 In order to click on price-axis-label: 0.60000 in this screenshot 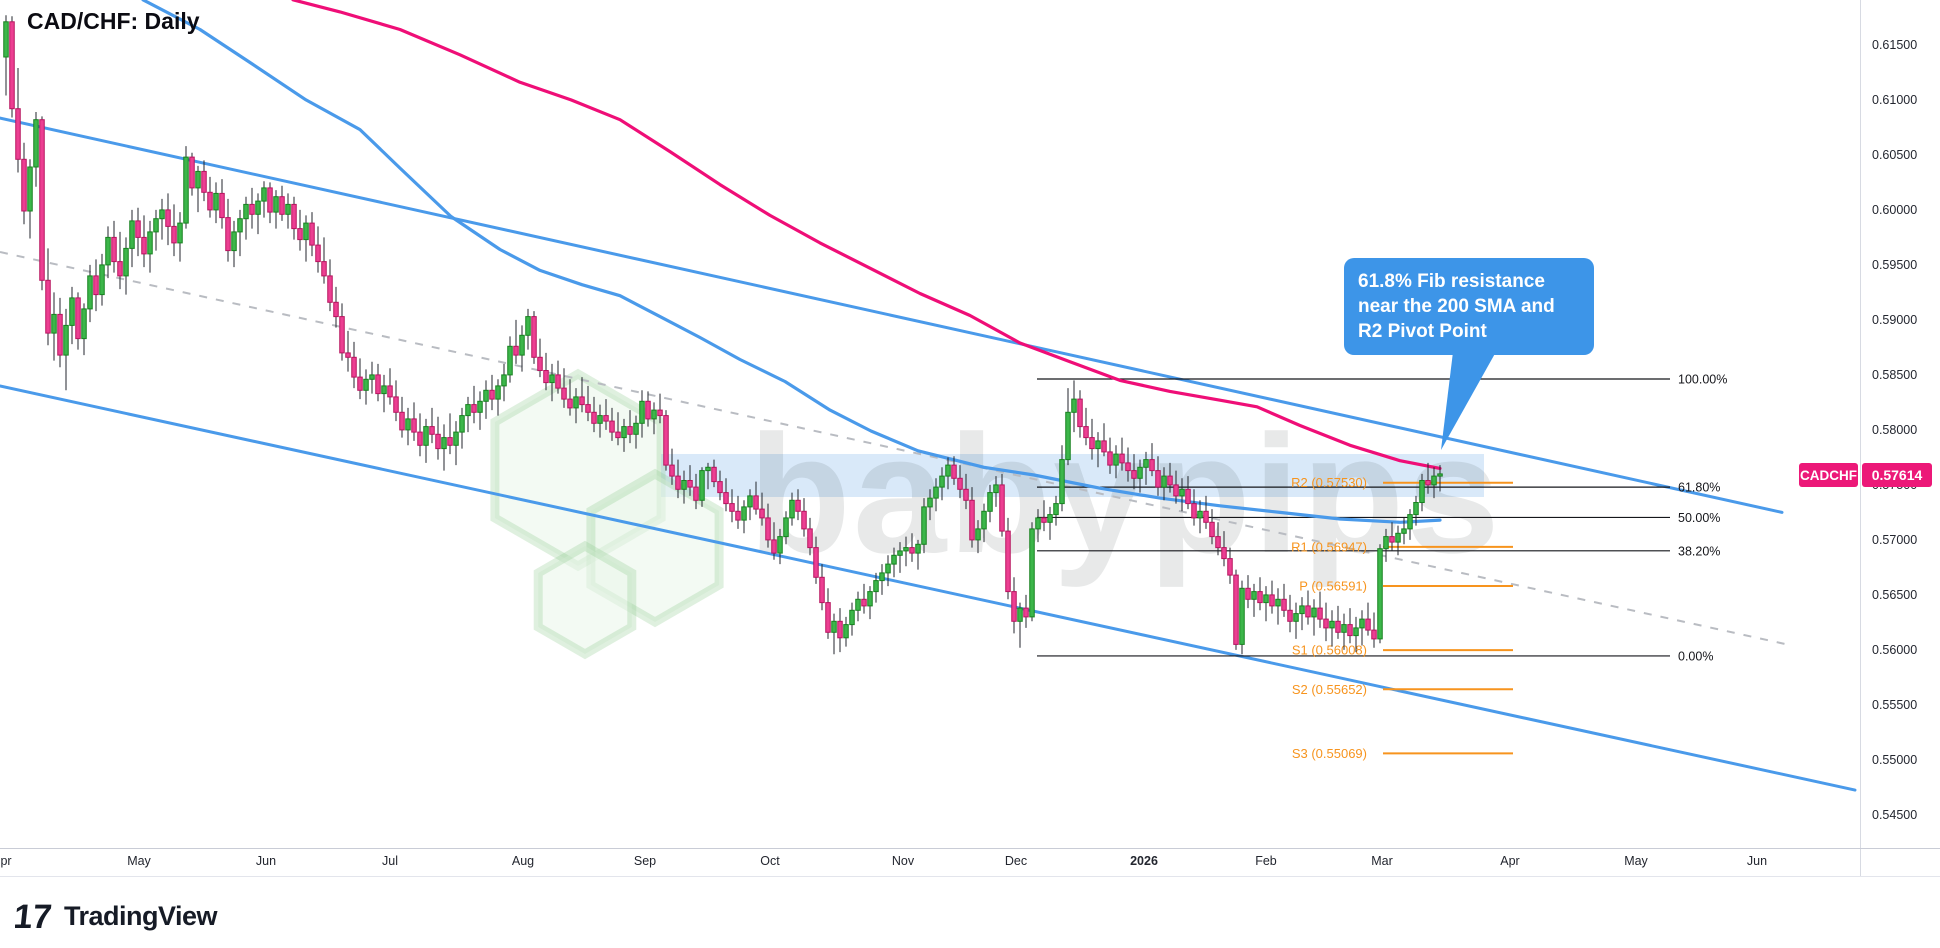, I will do `click(1895, 210)`.